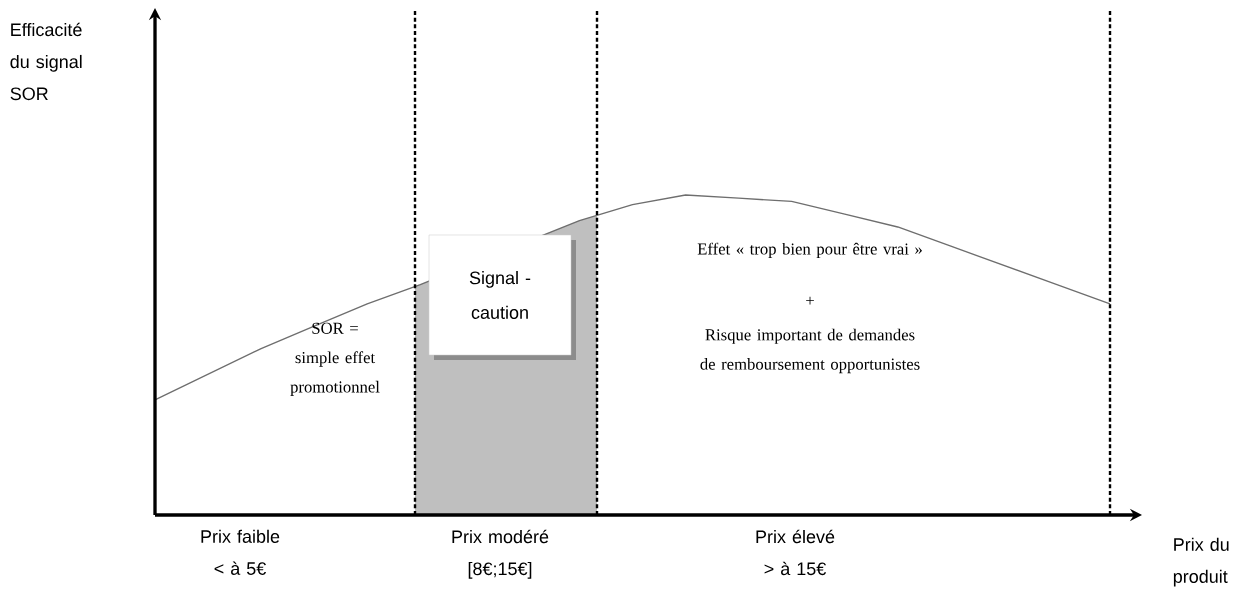 This screenshot has width=1260, height=608. What do you see at coordinates (810, 351) in the screenshot?
I see `annotation: Risque important de demandes de remboursement opportunistes` at bounding box center [810, 351].